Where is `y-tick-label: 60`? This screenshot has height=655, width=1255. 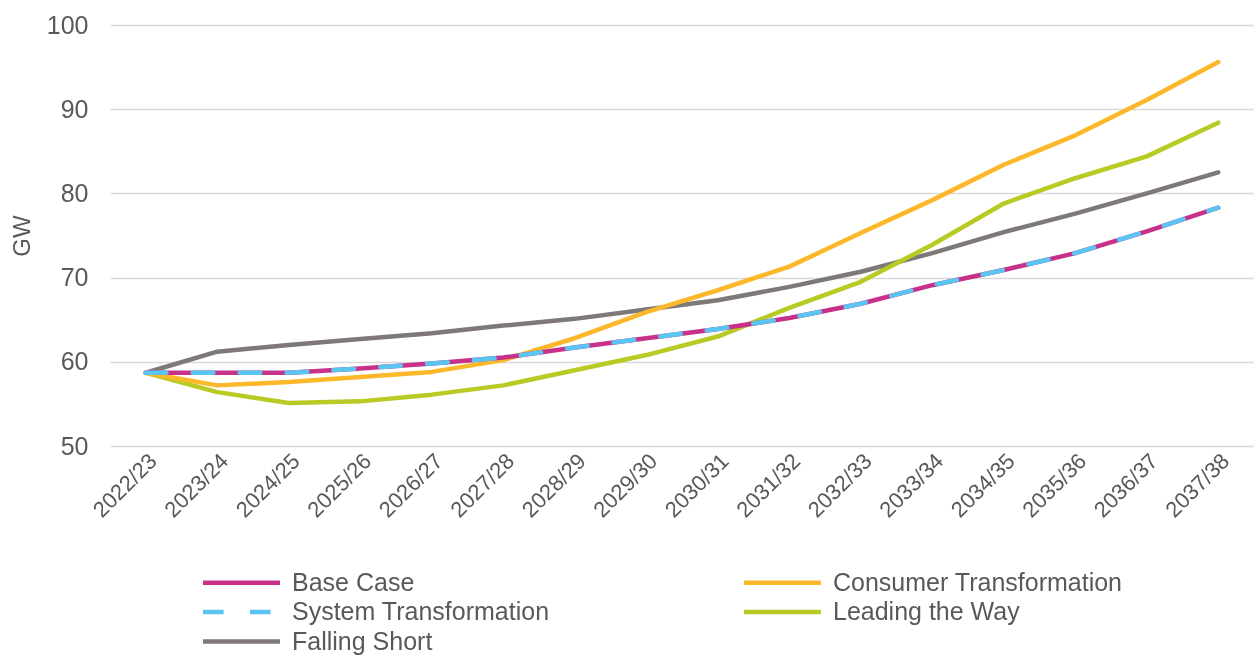 y-tick-label: 60 is located at coordinates (74, 361).